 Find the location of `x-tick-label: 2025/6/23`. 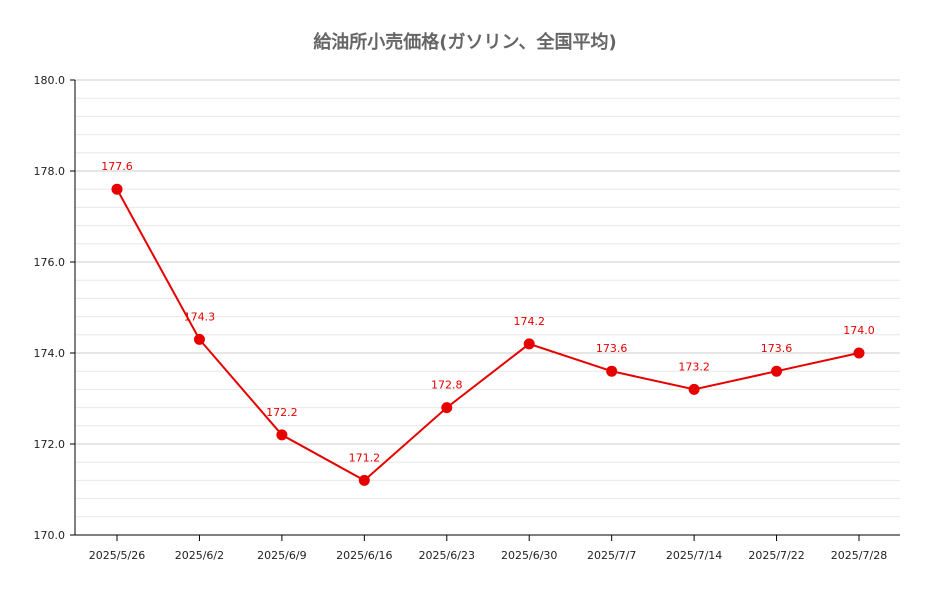

x-tick-label: 2025/6/23 is located at coordinates (447, 555).